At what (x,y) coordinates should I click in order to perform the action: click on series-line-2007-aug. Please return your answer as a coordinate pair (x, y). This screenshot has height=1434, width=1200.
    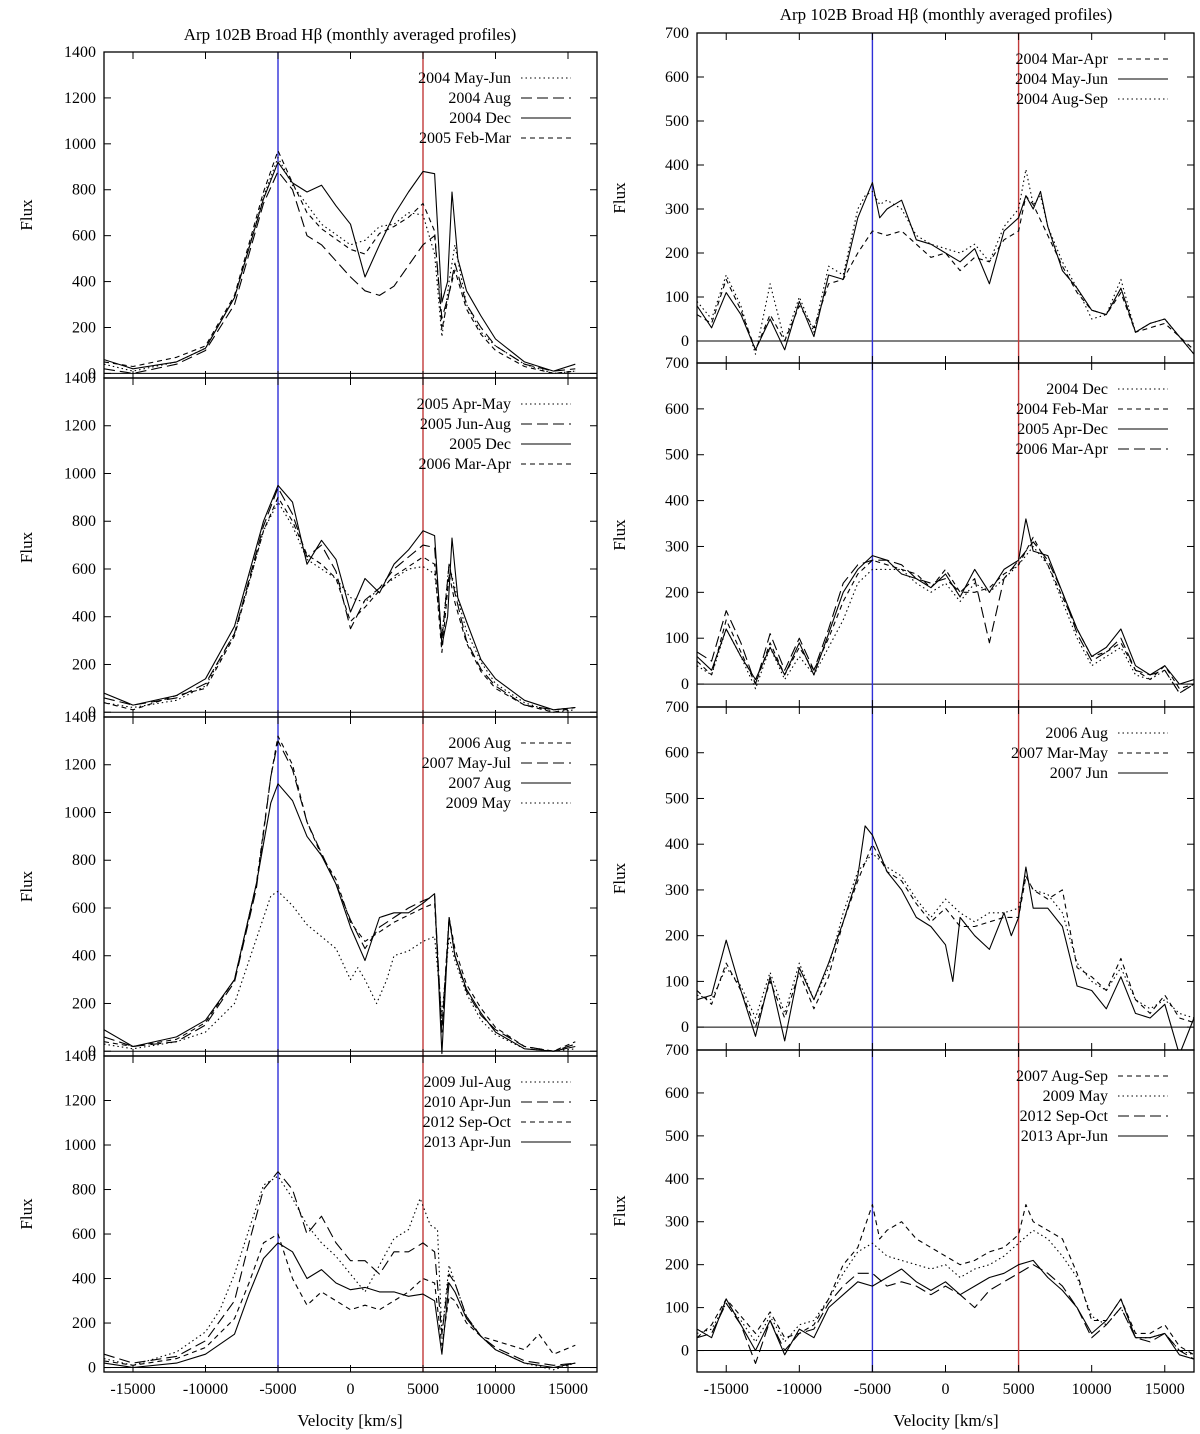
    Looking at the image, I should click on (340, 919).